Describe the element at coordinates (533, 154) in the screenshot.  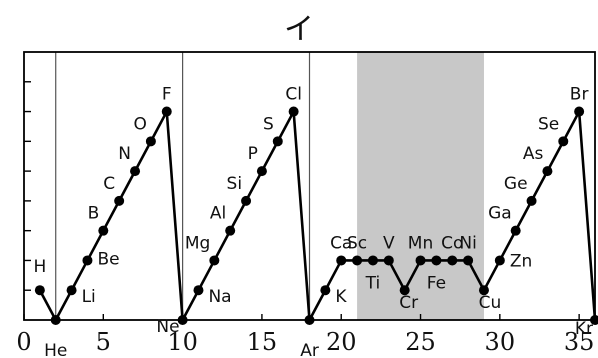
I see `element-label: As` at that location.